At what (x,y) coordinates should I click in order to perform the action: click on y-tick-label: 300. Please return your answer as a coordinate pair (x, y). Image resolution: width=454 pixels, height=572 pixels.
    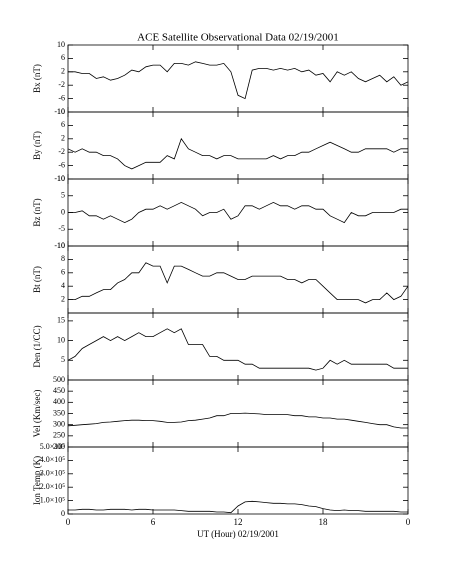
    Looking at the image, I should click on (59, 423).